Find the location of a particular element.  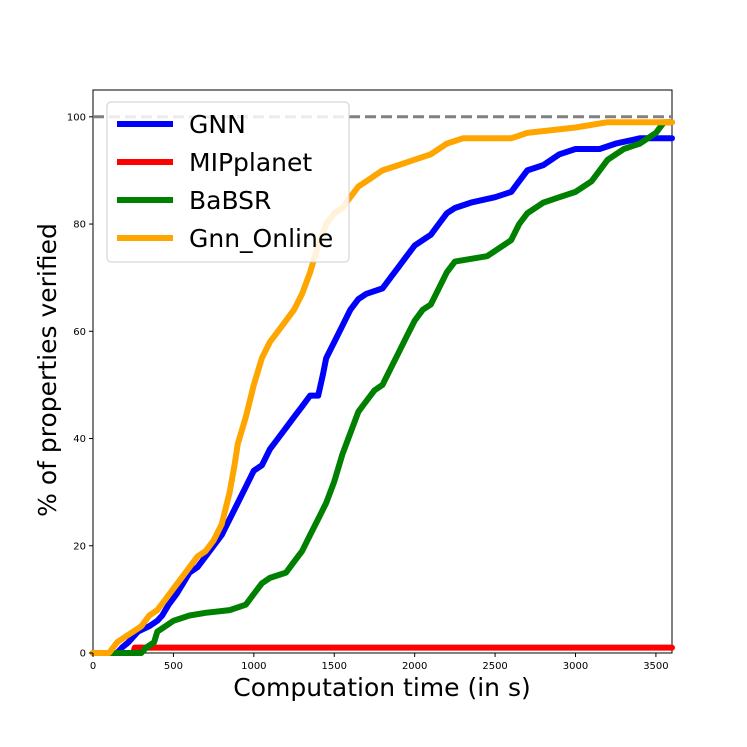

x-tick-label: 3500 is located at coordinates (655, 666).